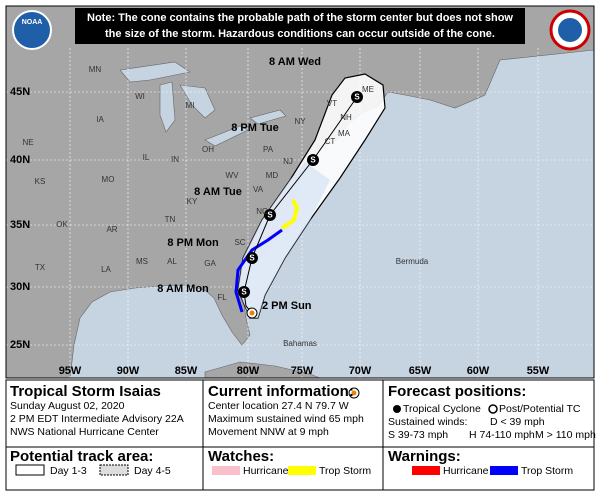  What do you see at coordinates (281, 391) in the screenshot?
I see `current-title: Current information:` at bounding box center [281, 391].